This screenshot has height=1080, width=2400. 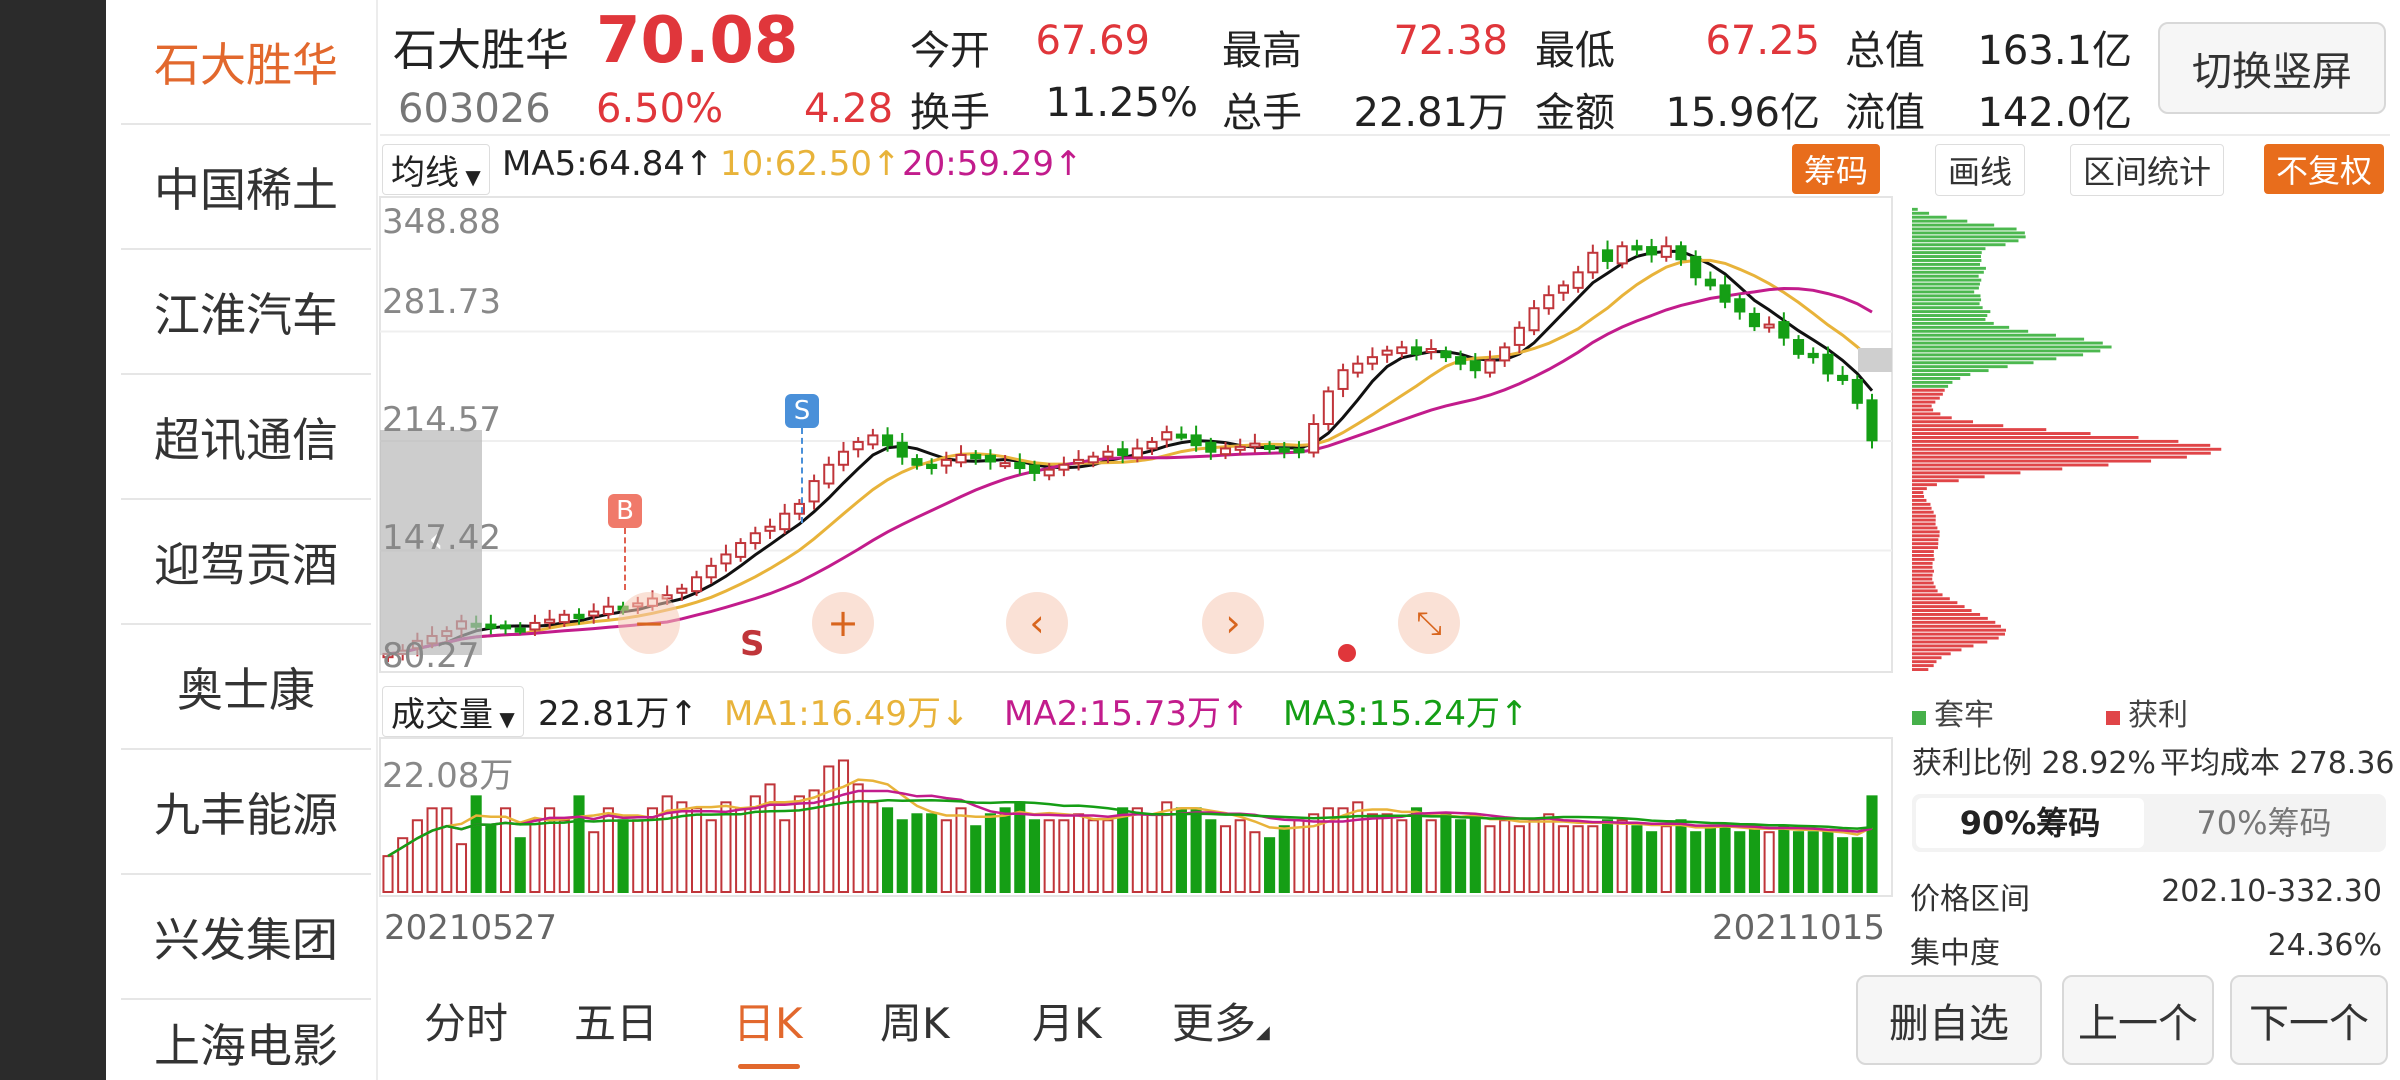 I want to click on sidebar-item-stock: 九丰能源, so click(x=246, y=812).